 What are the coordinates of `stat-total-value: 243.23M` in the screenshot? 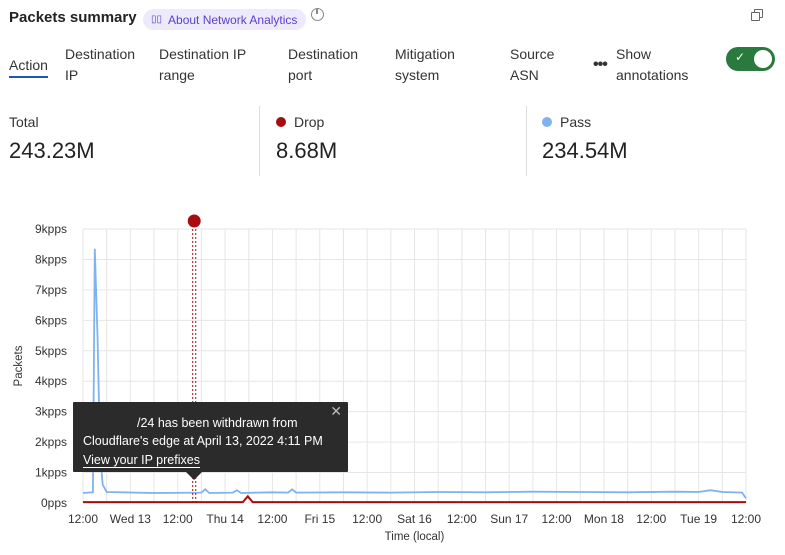 It's located at (52, 150).